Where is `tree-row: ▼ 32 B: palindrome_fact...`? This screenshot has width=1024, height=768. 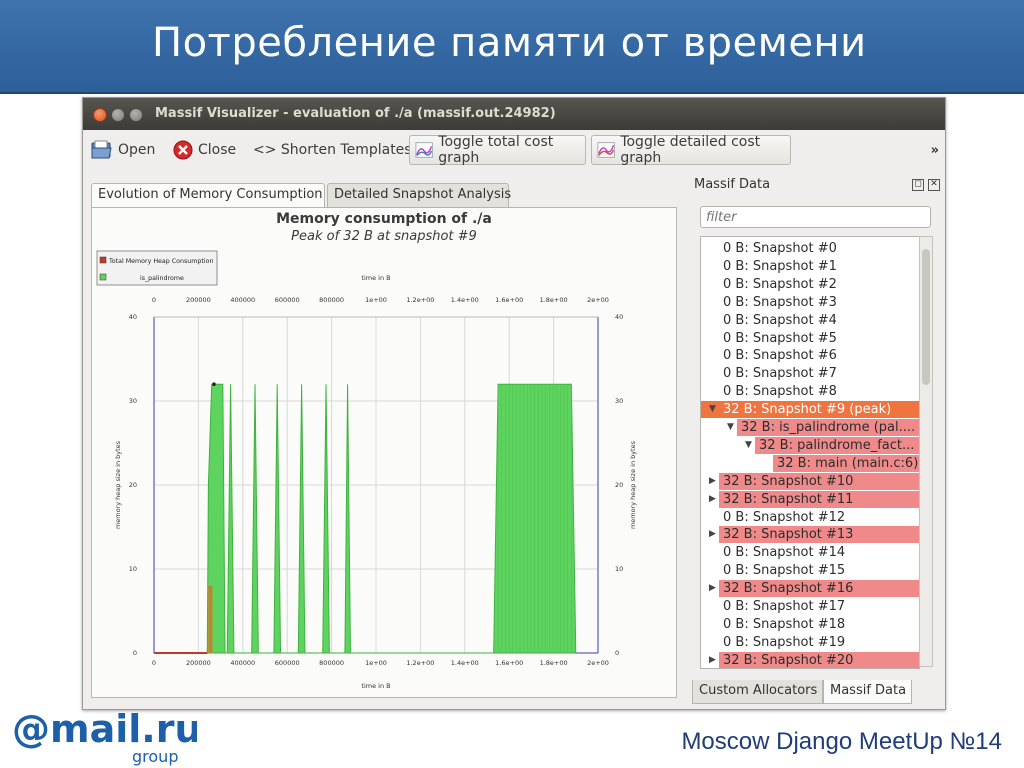 tree-row: ▼ 32 B: palindrome_fact... is located at coordinates (810, 445).